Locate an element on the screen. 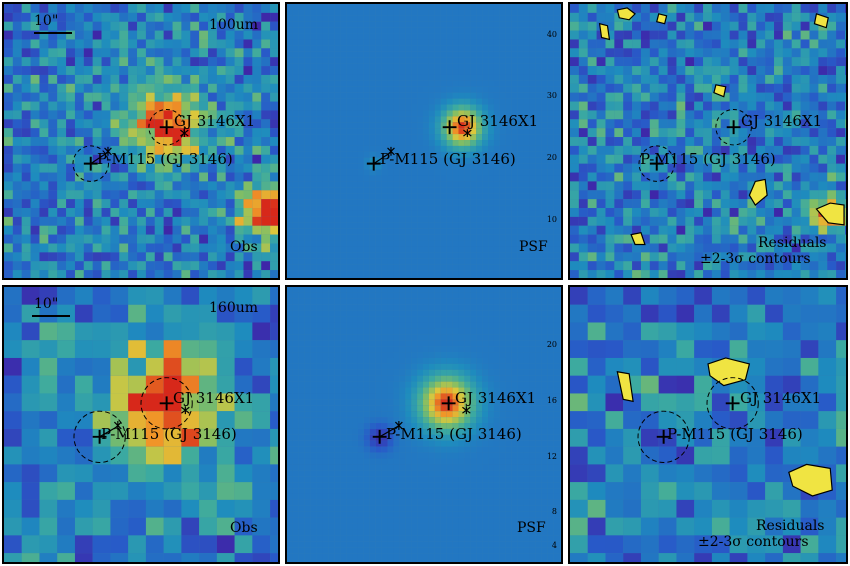  y-tick: 8 is located at coordinates (554, 511).